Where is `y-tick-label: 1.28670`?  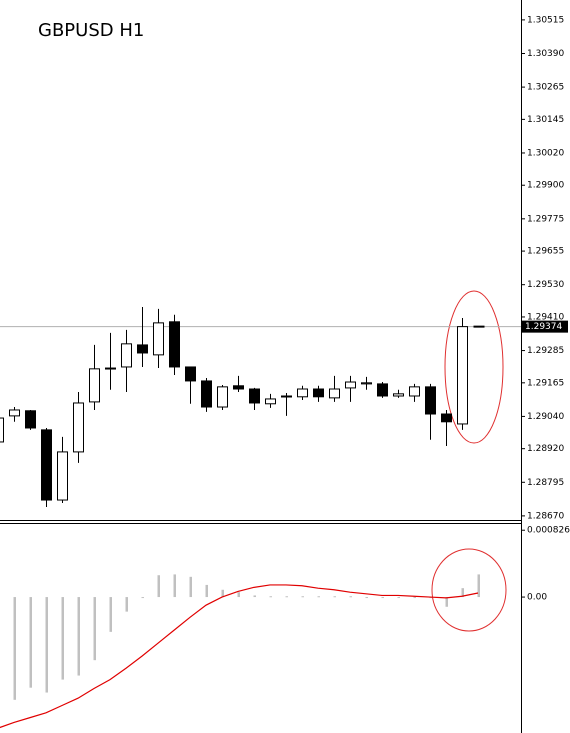 y-tick-label: 1.28670 is located at coordinates (545, 516).